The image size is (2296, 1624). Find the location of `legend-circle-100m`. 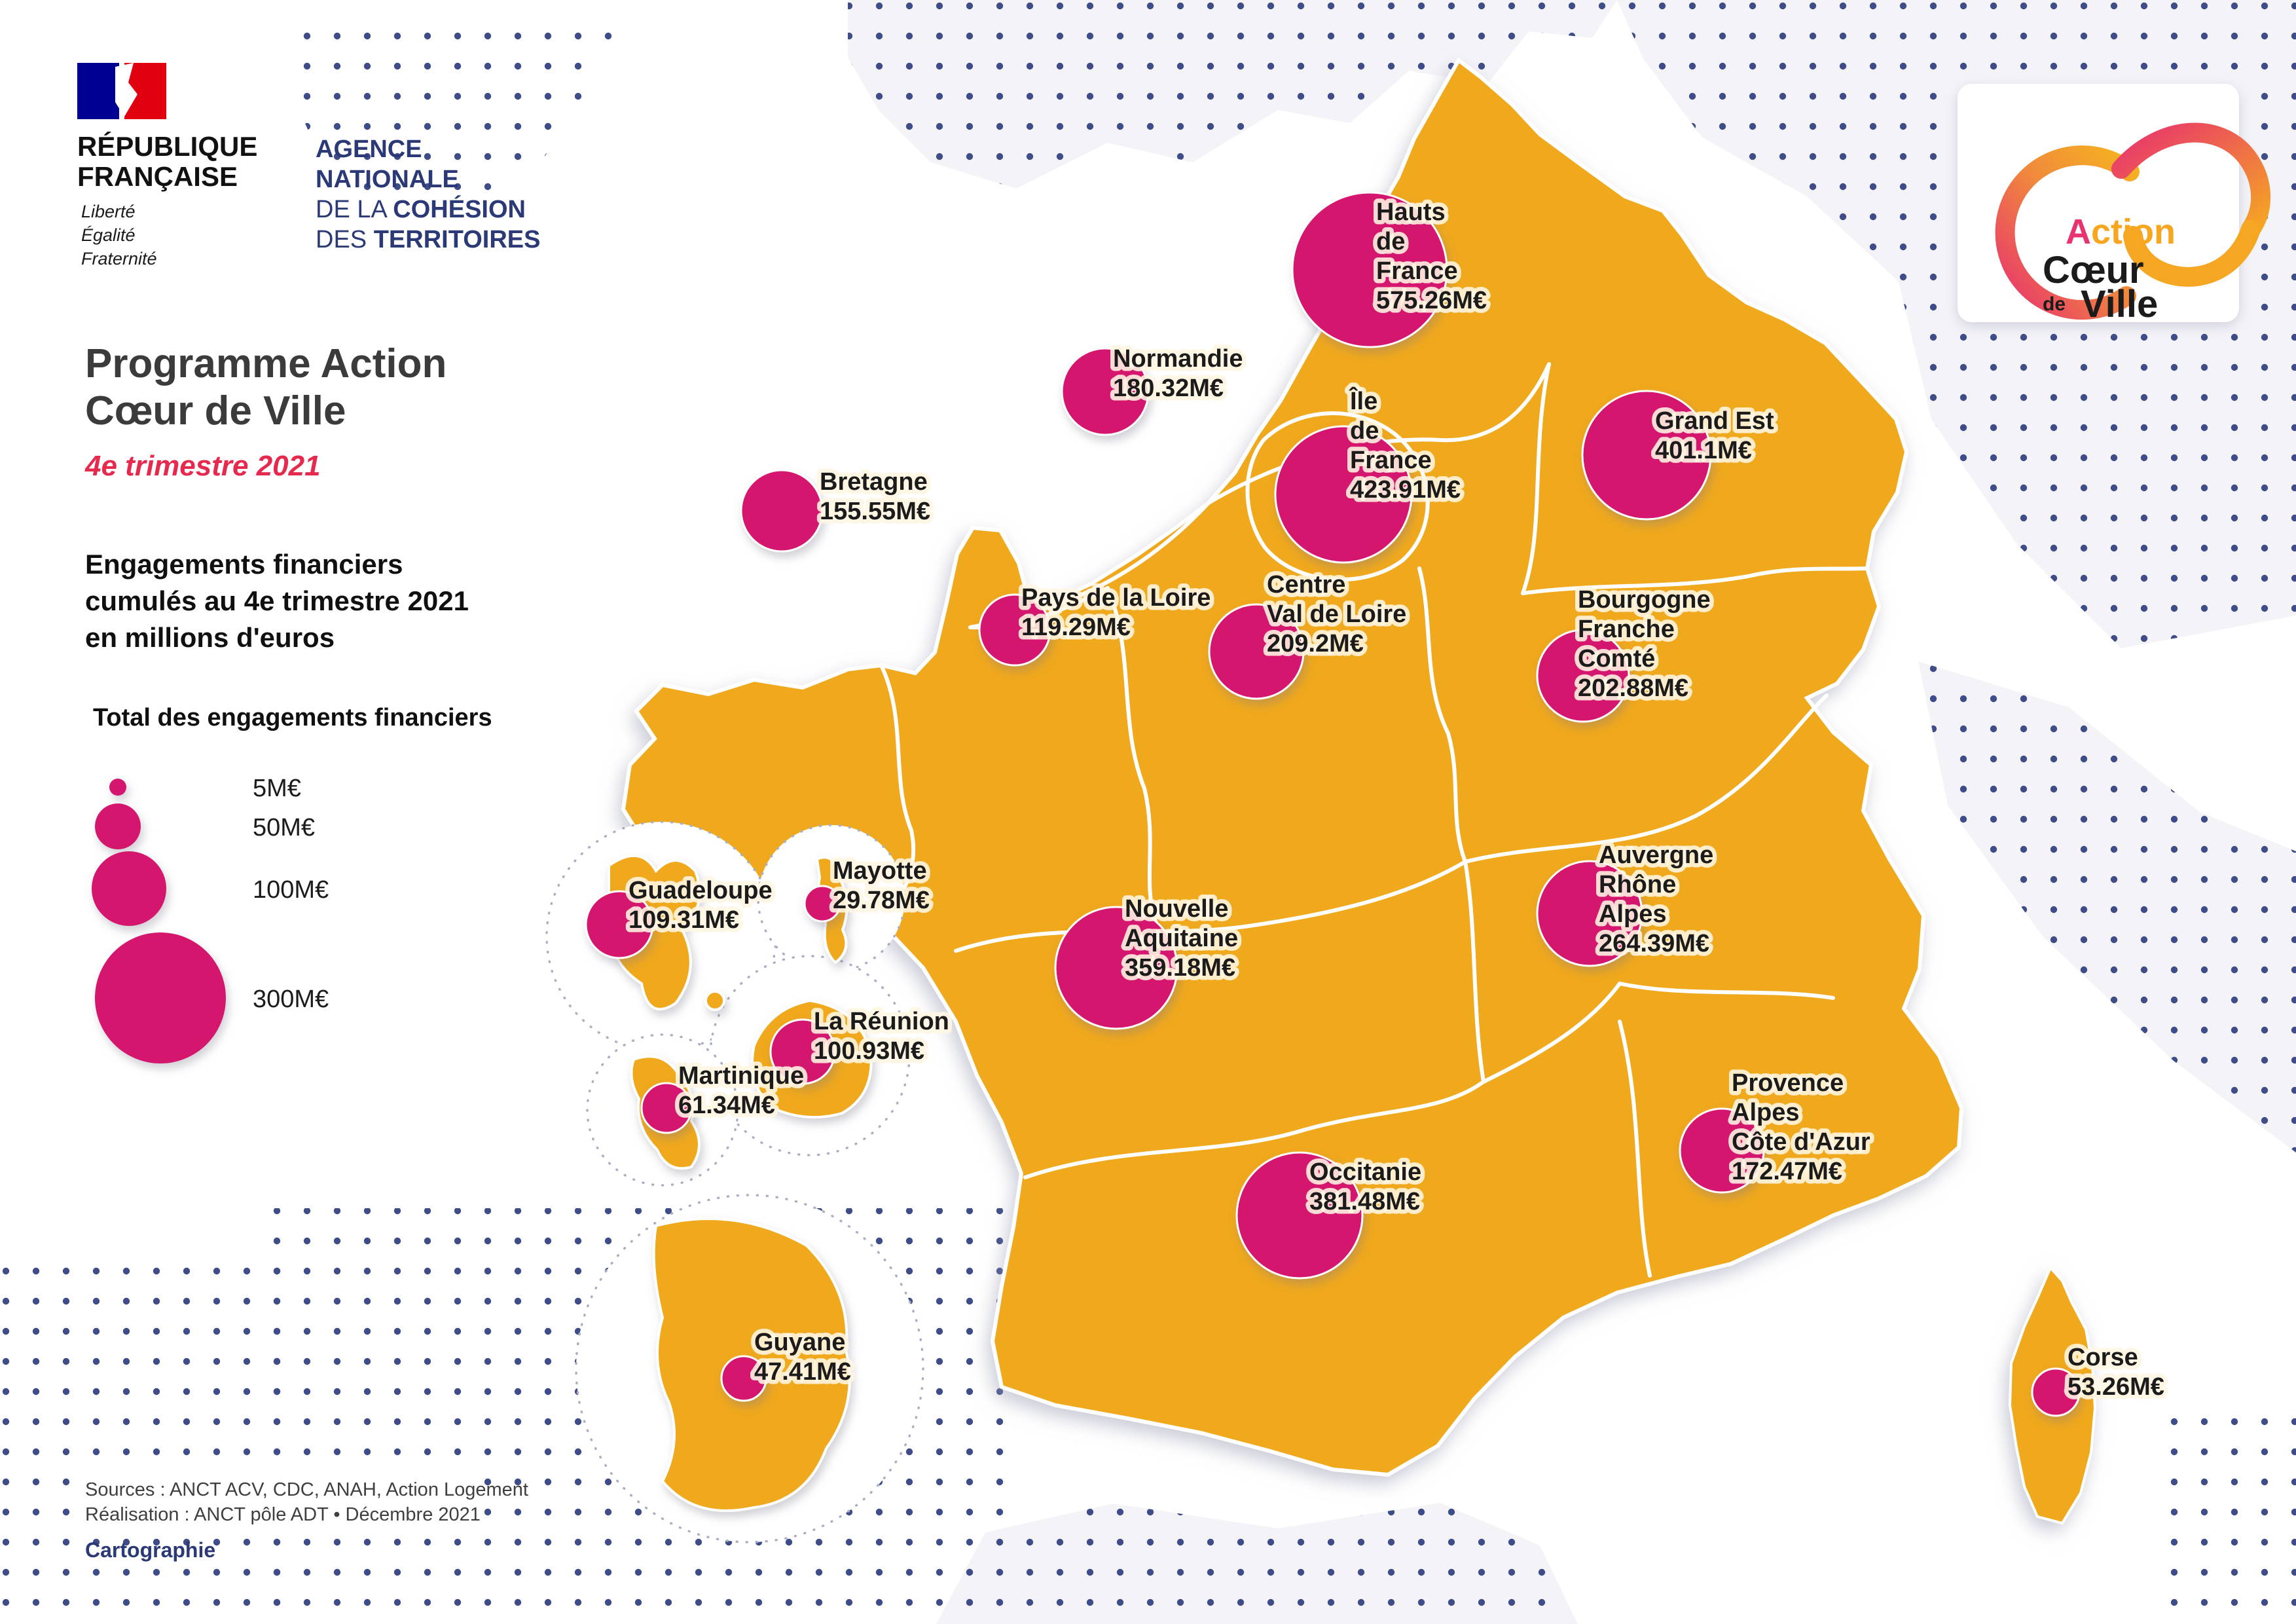

legend-circle-100m is located at coordinates (129, 888).